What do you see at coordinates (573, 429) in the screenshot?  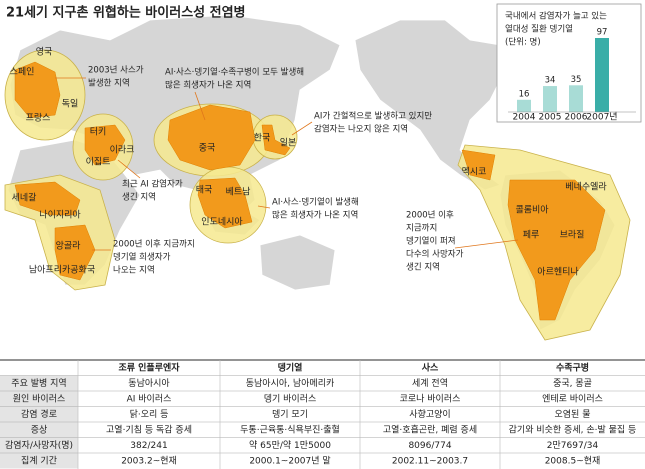 I see `table-cell: 감기와 비슷한 증세, 손·발 물집 등` at bounding box center [573, 429].